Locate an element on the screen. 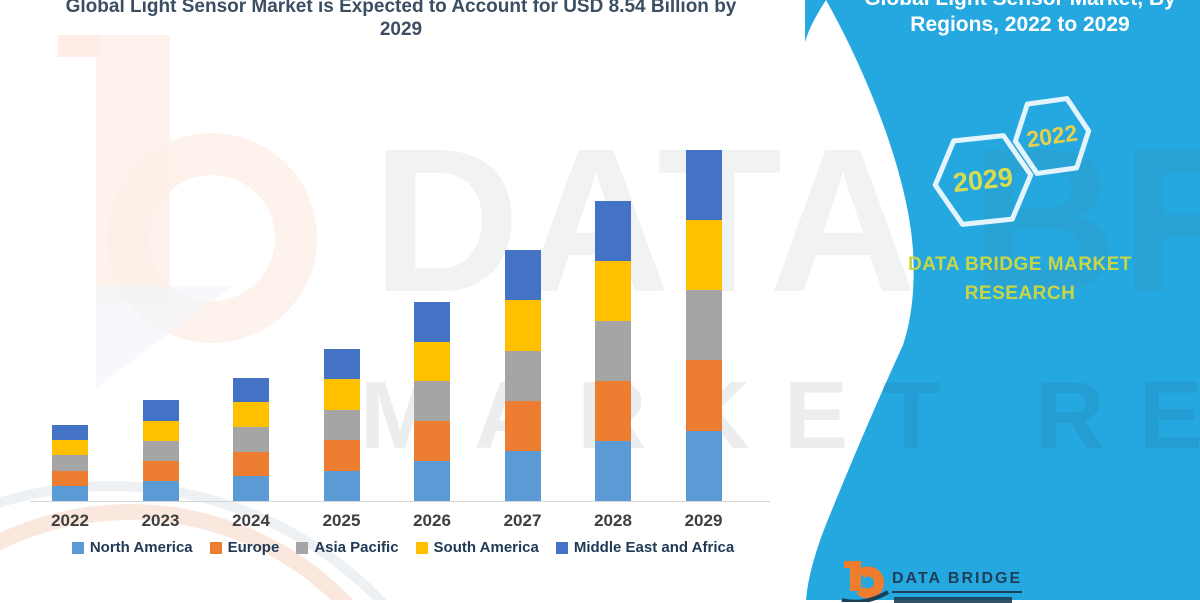  hexagon-2029: 2029 is located at coordinates (983, 180).